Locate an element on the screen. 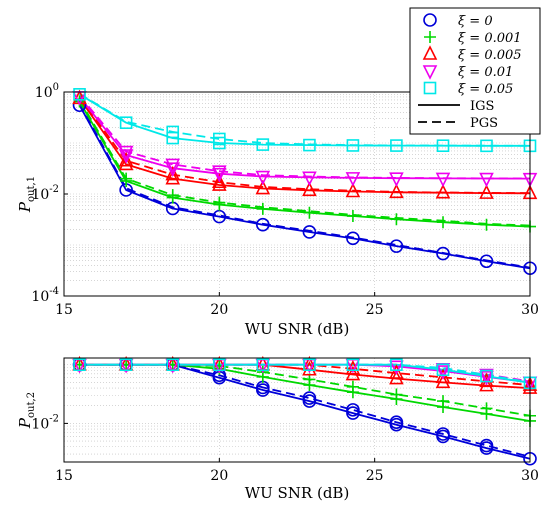 Image resolution: width=550 pixels, height=507 pixels. legend-entry: ξ = 0.01 is located at coordinates (467, 72).